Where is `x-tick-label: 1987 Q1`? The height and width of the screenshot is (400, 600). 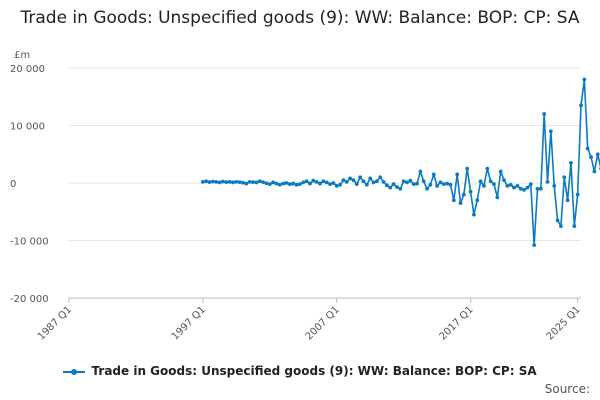 x-tick-label: 1987 Q1 is located at coordinates (55, 323).